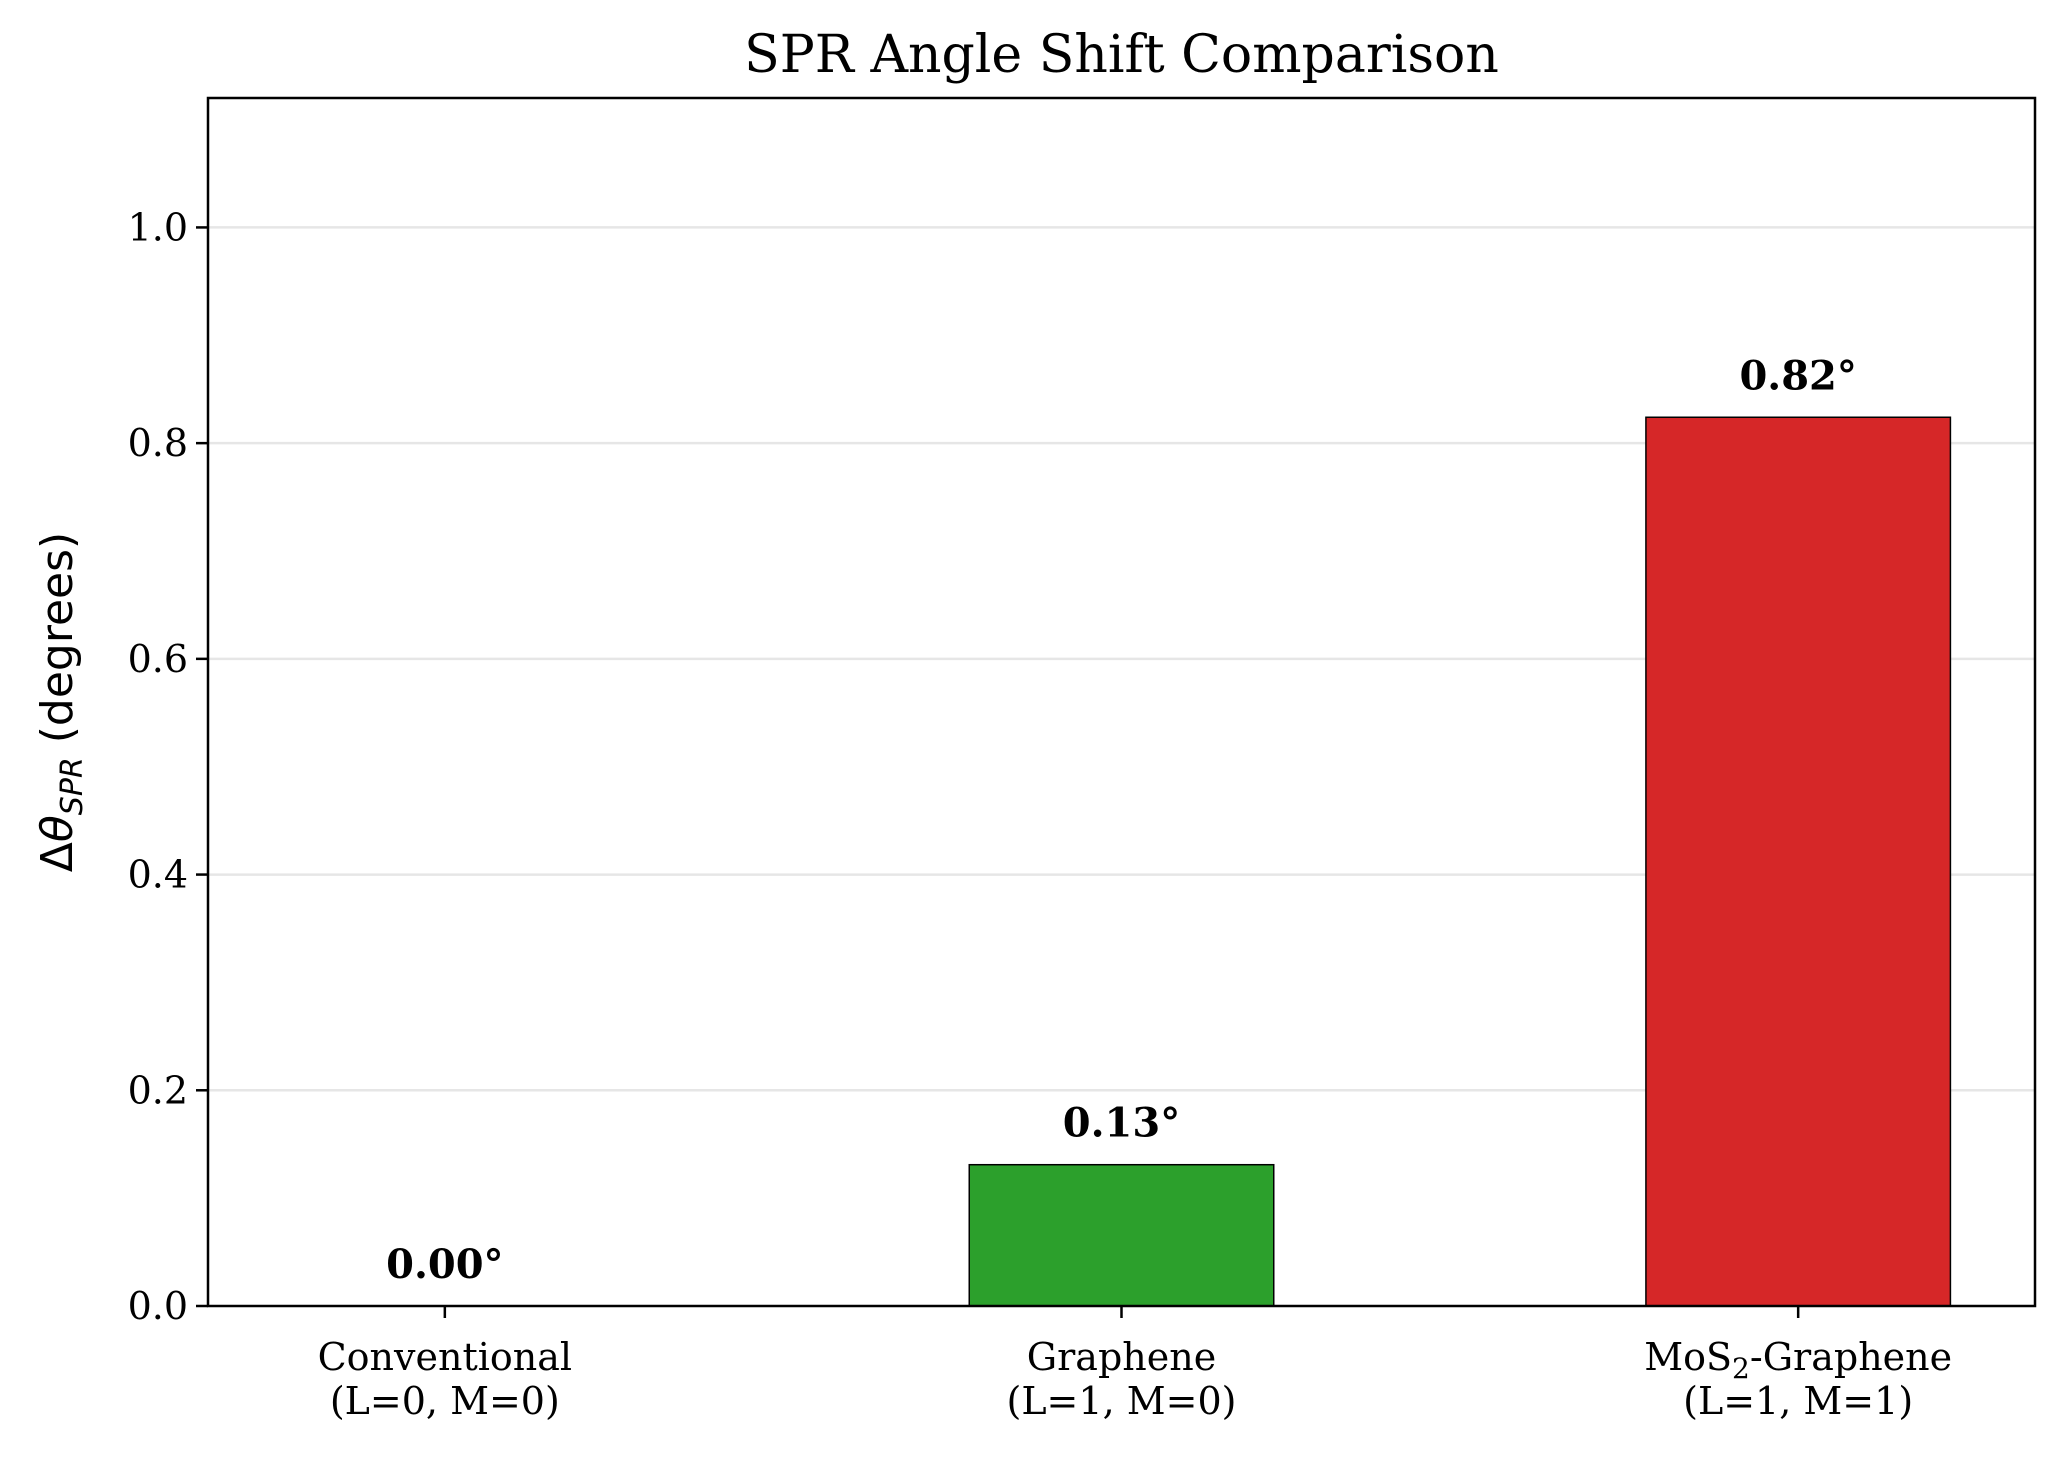 This screenshot has height=1460, width=2055. I want to click on x-tick-label-line2: (L=0, M=0), so click(445, 1401).